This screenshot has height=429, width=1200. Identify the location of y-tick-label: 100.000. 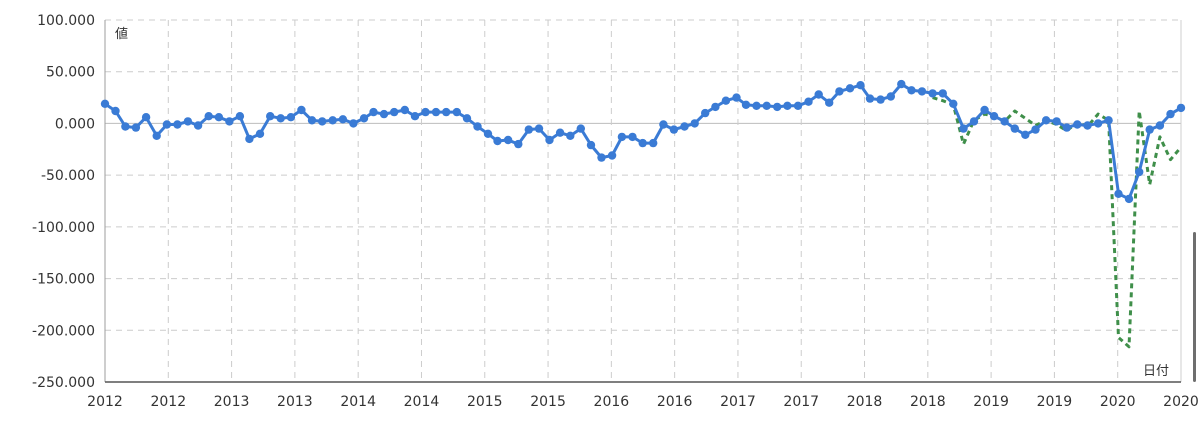
(66, 21).